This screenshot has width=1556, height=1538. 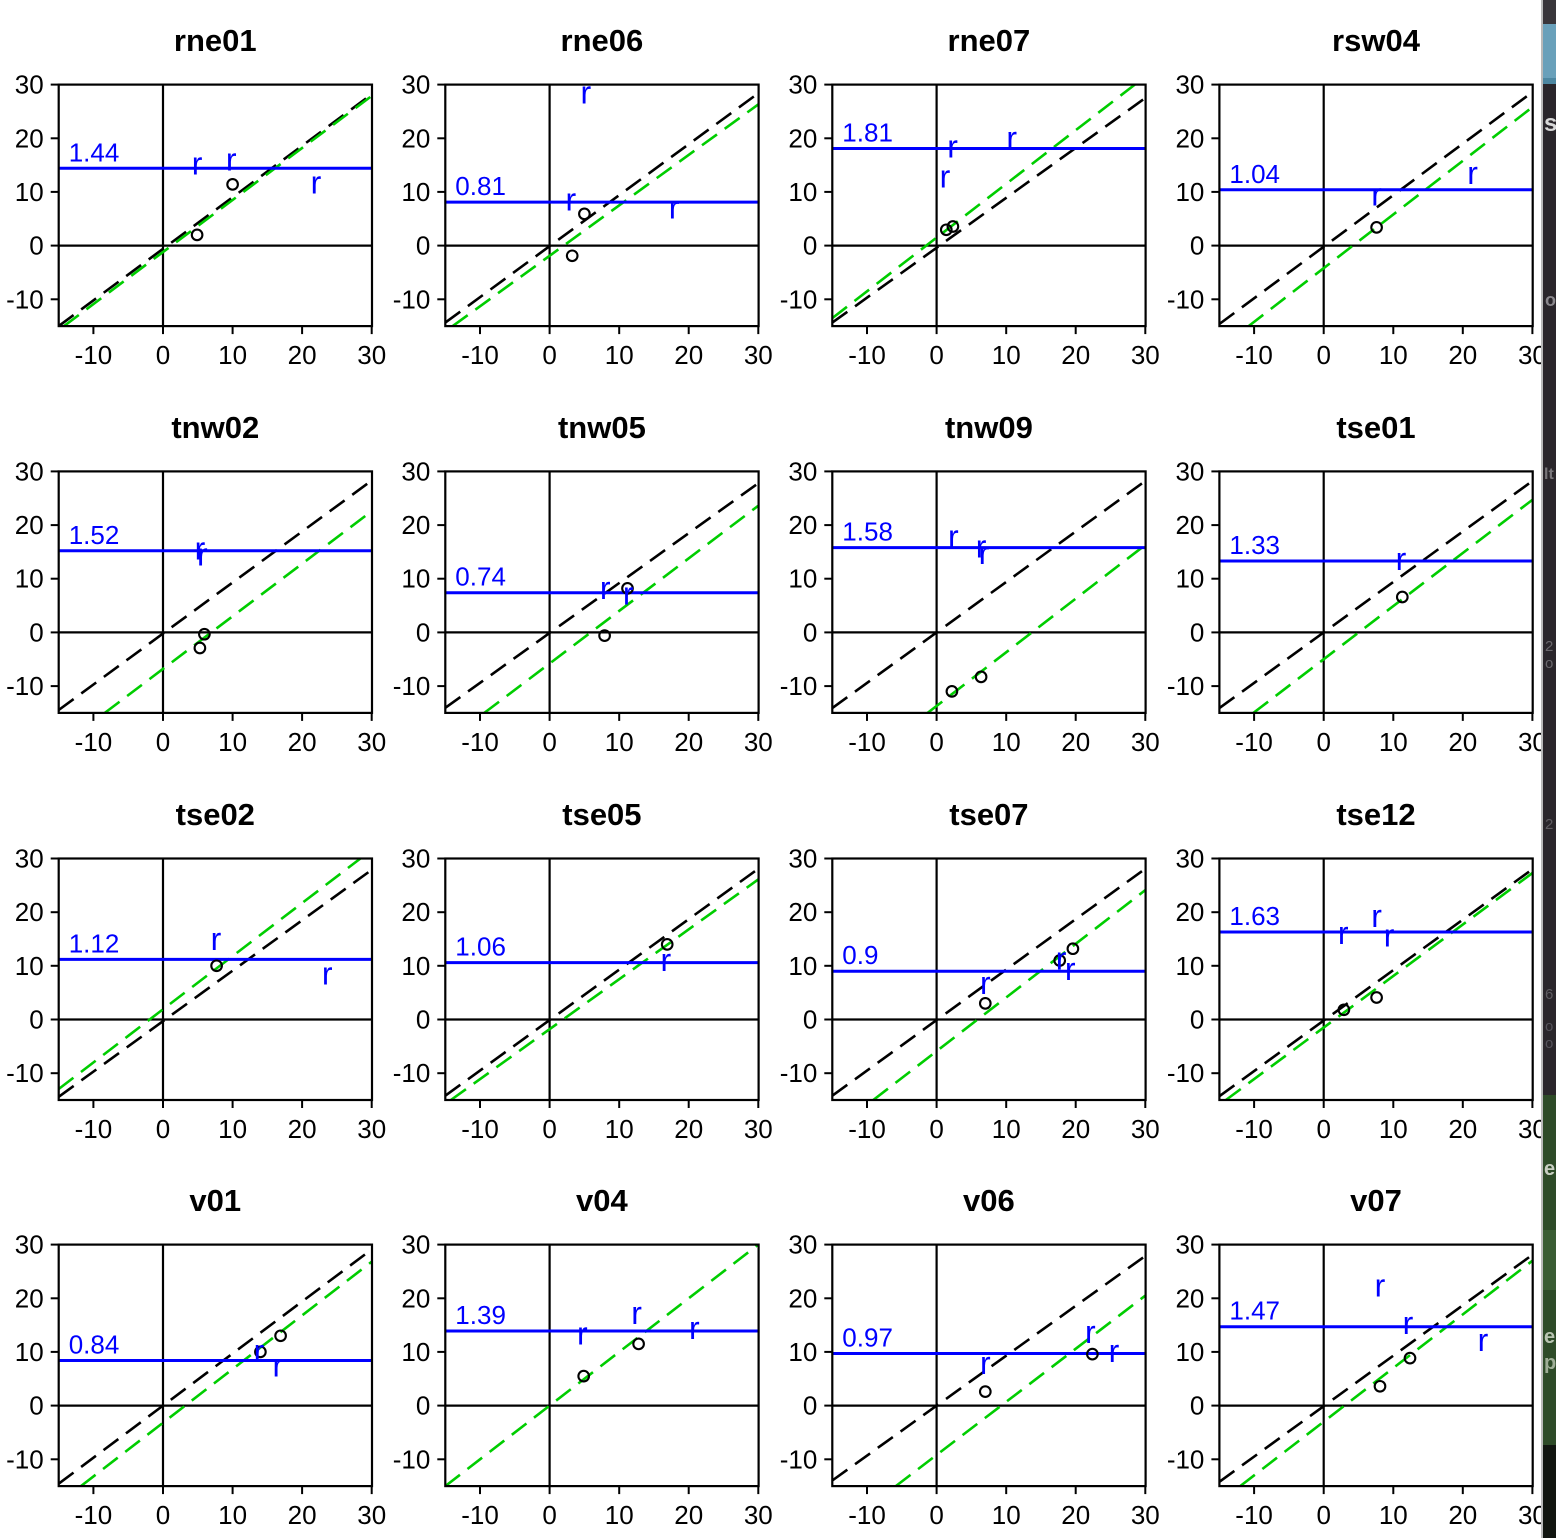 I want to click on svg-text: 1.12, so click(x=94, y=943).